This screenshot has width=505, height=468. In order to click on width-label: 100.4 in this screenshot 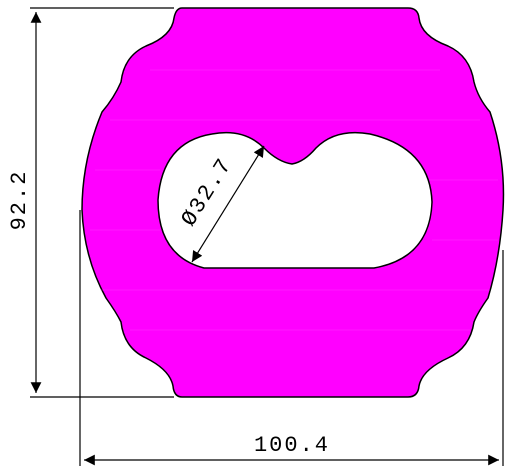, I will do `click(292, 445)`.